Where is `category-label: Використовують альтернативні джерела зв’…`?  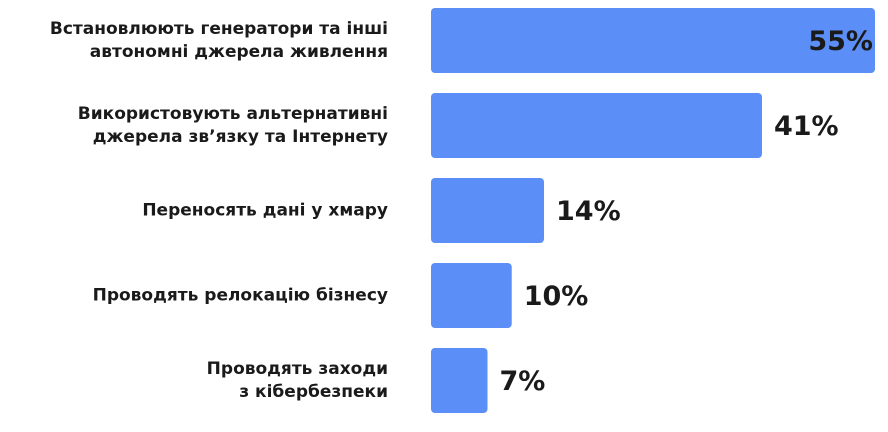 category-label: Використовують альтернативні джерела зв’… is located at coordinates (232, 125).